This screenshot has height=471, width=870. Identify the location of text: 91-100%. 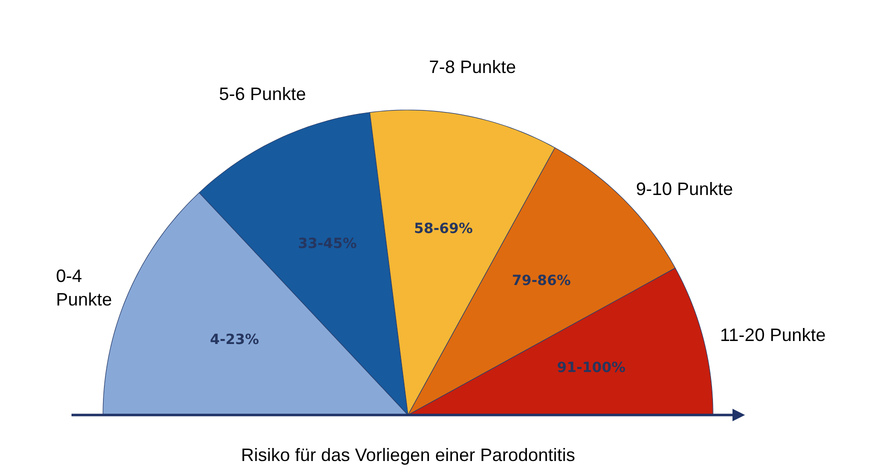
(591, 368).